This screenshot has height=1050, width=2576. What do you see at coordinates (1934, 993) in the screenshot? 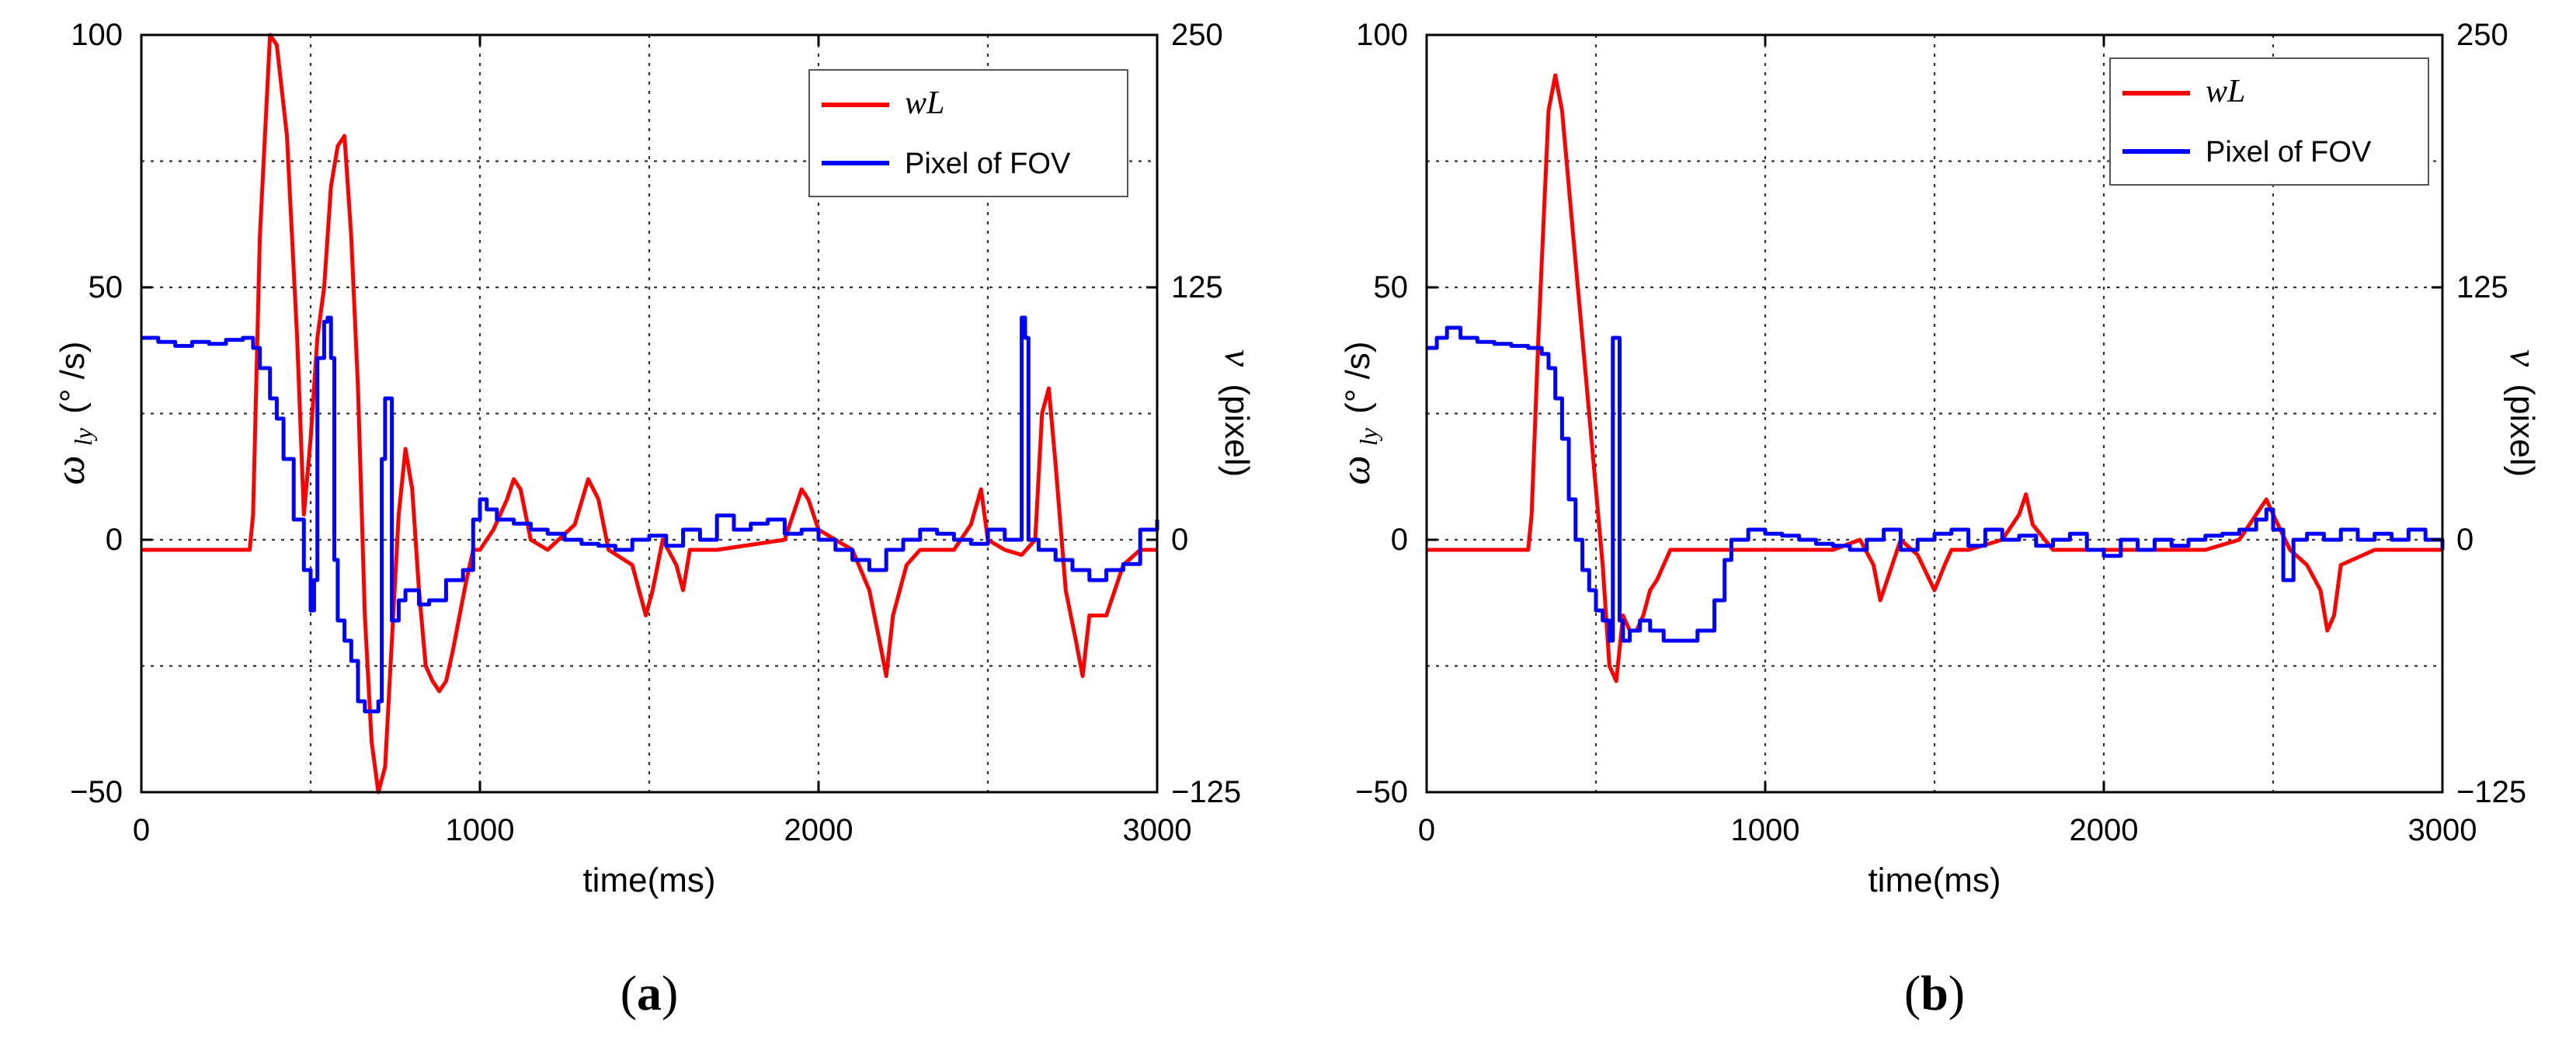
I see `panel-label: (b)` at bounding box center [1934, 993].